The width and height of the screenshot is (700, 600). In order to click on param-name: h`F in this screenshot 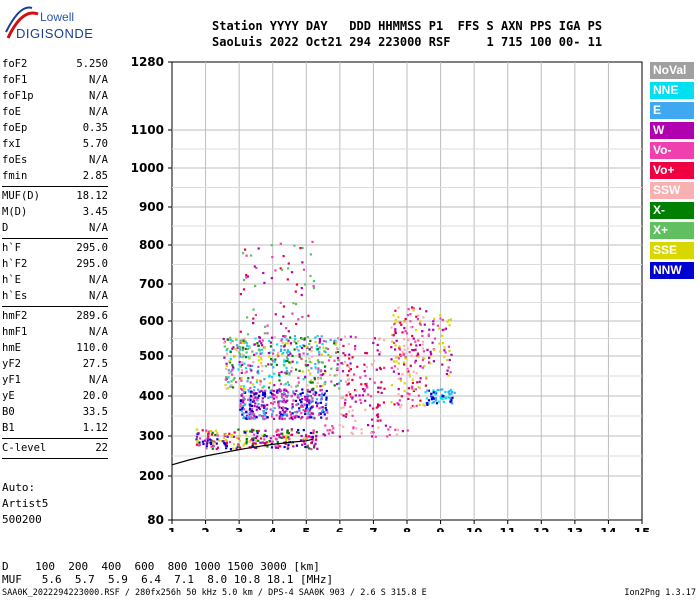, I will do `click(11, 248)`.